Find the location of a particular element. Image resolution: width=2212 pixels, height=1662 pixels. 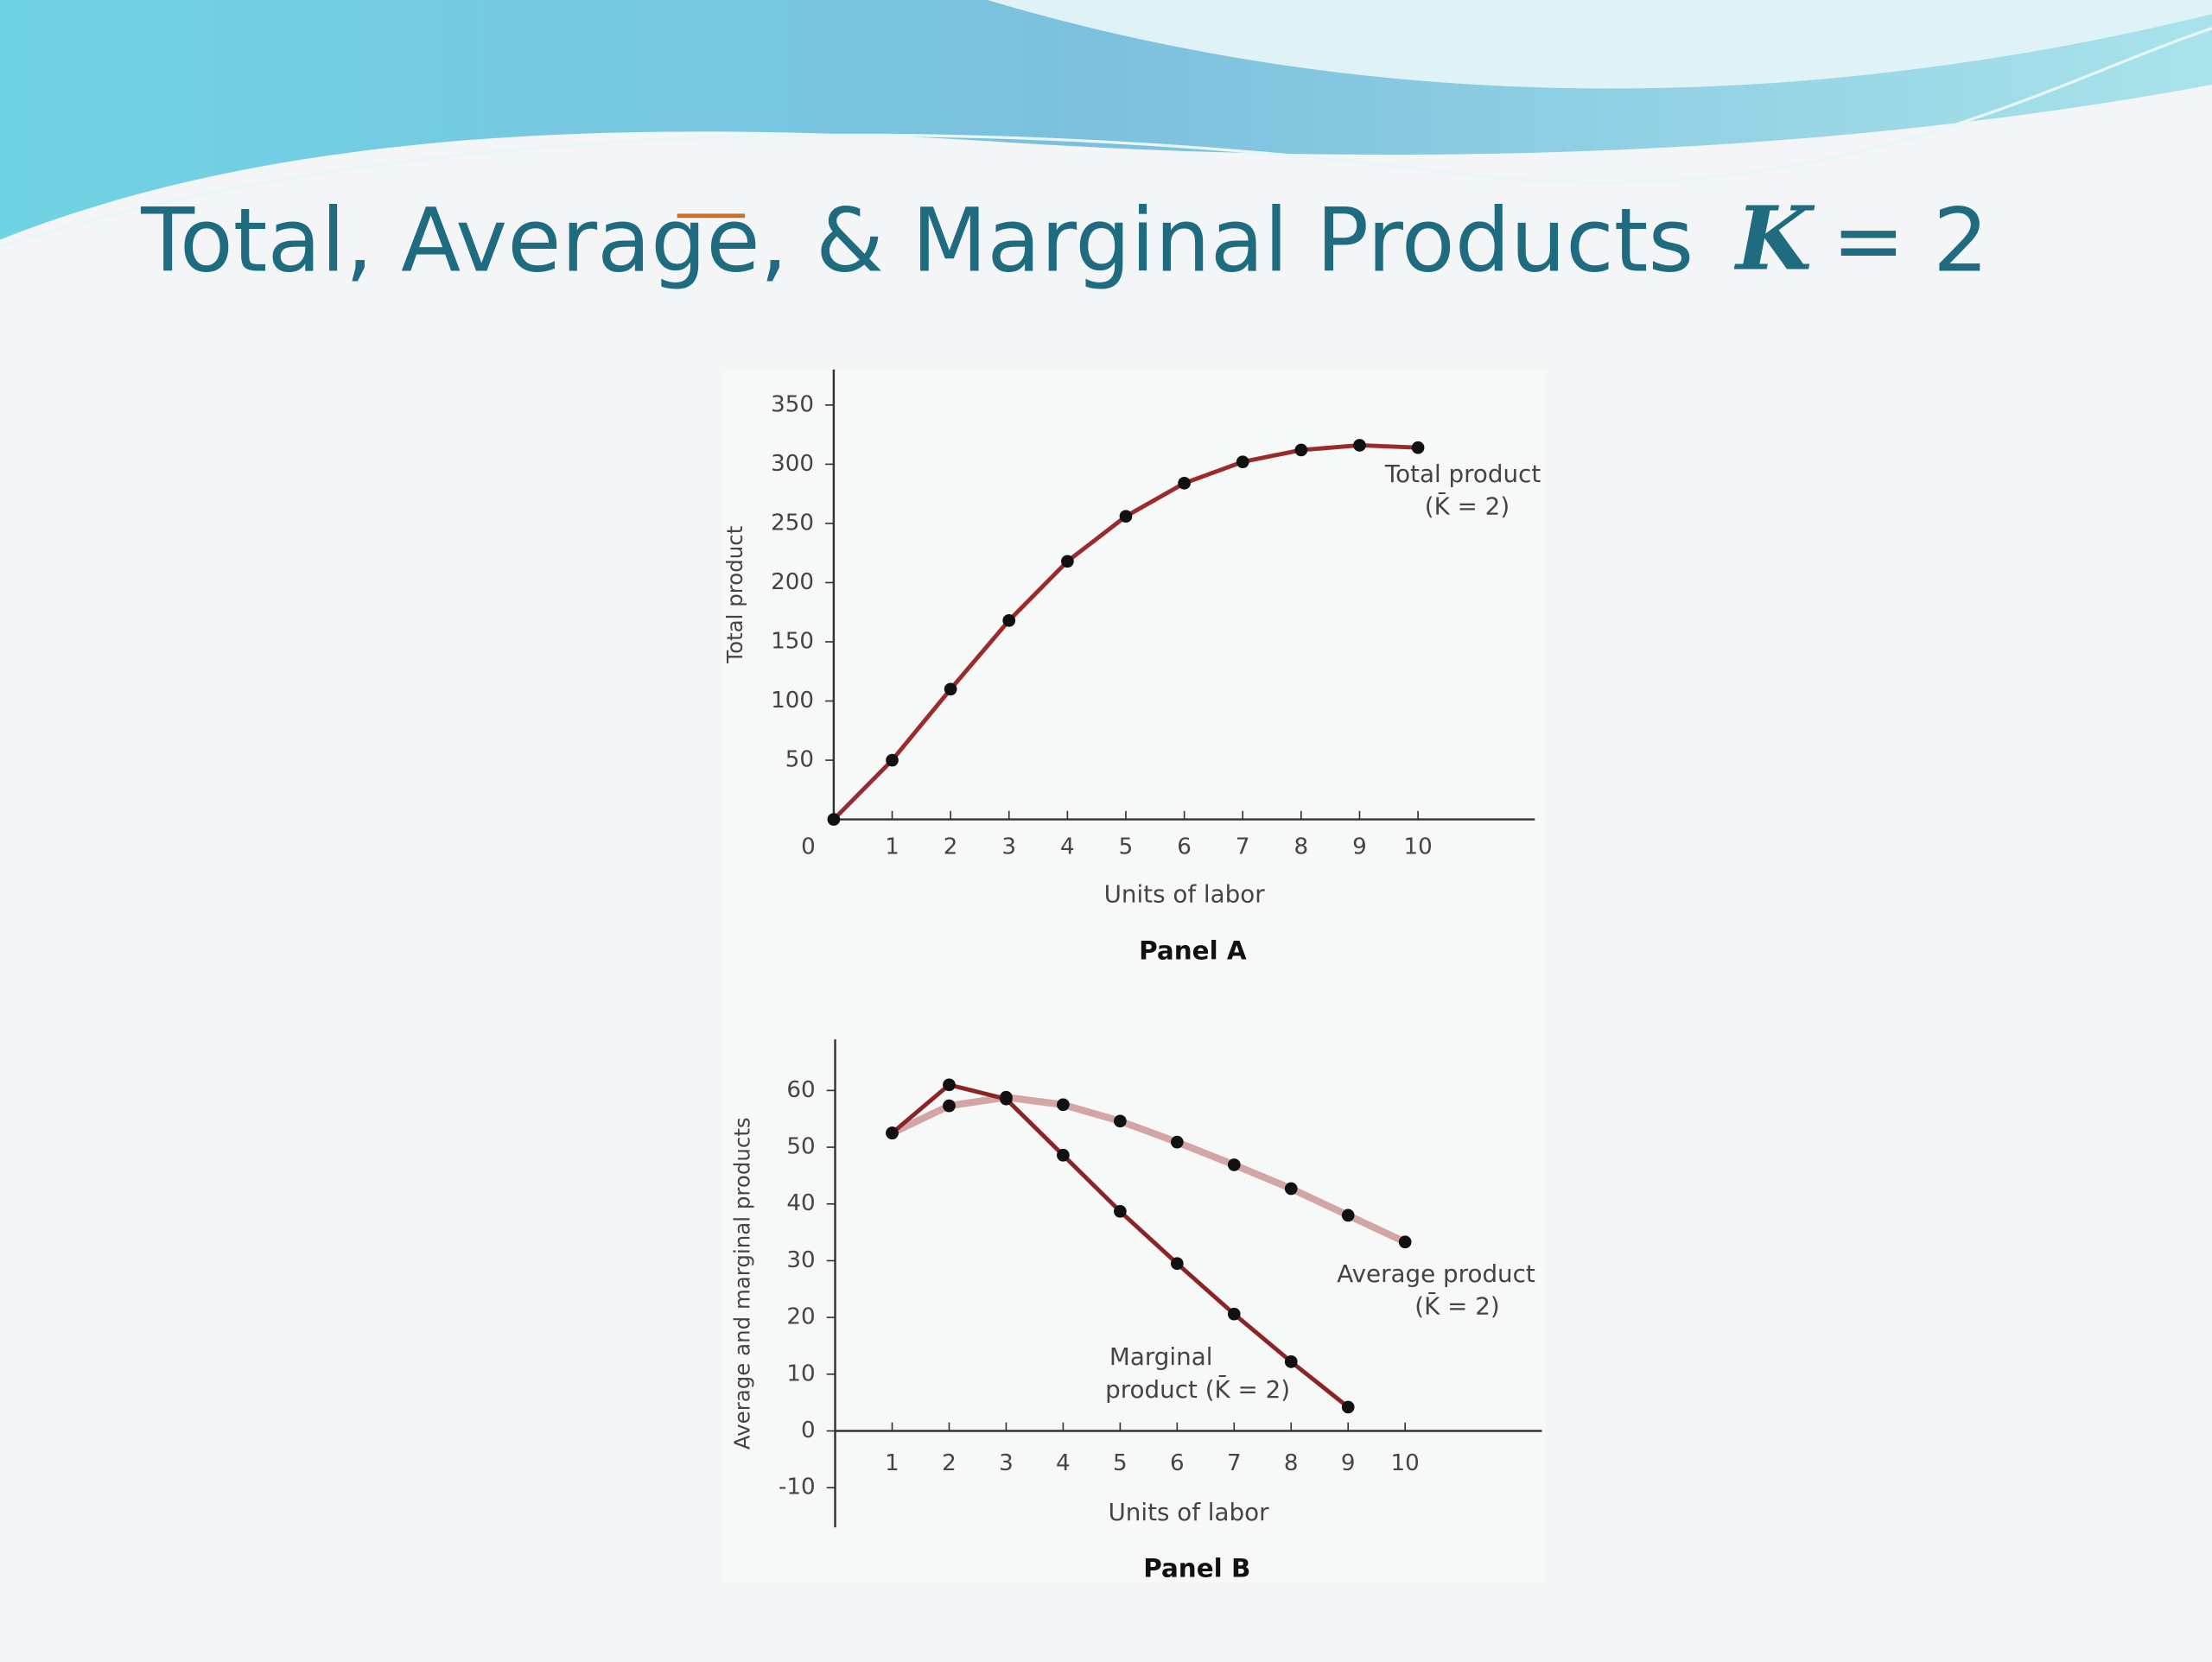

x-tick-label: 0 is located at coordinates (808, 847).